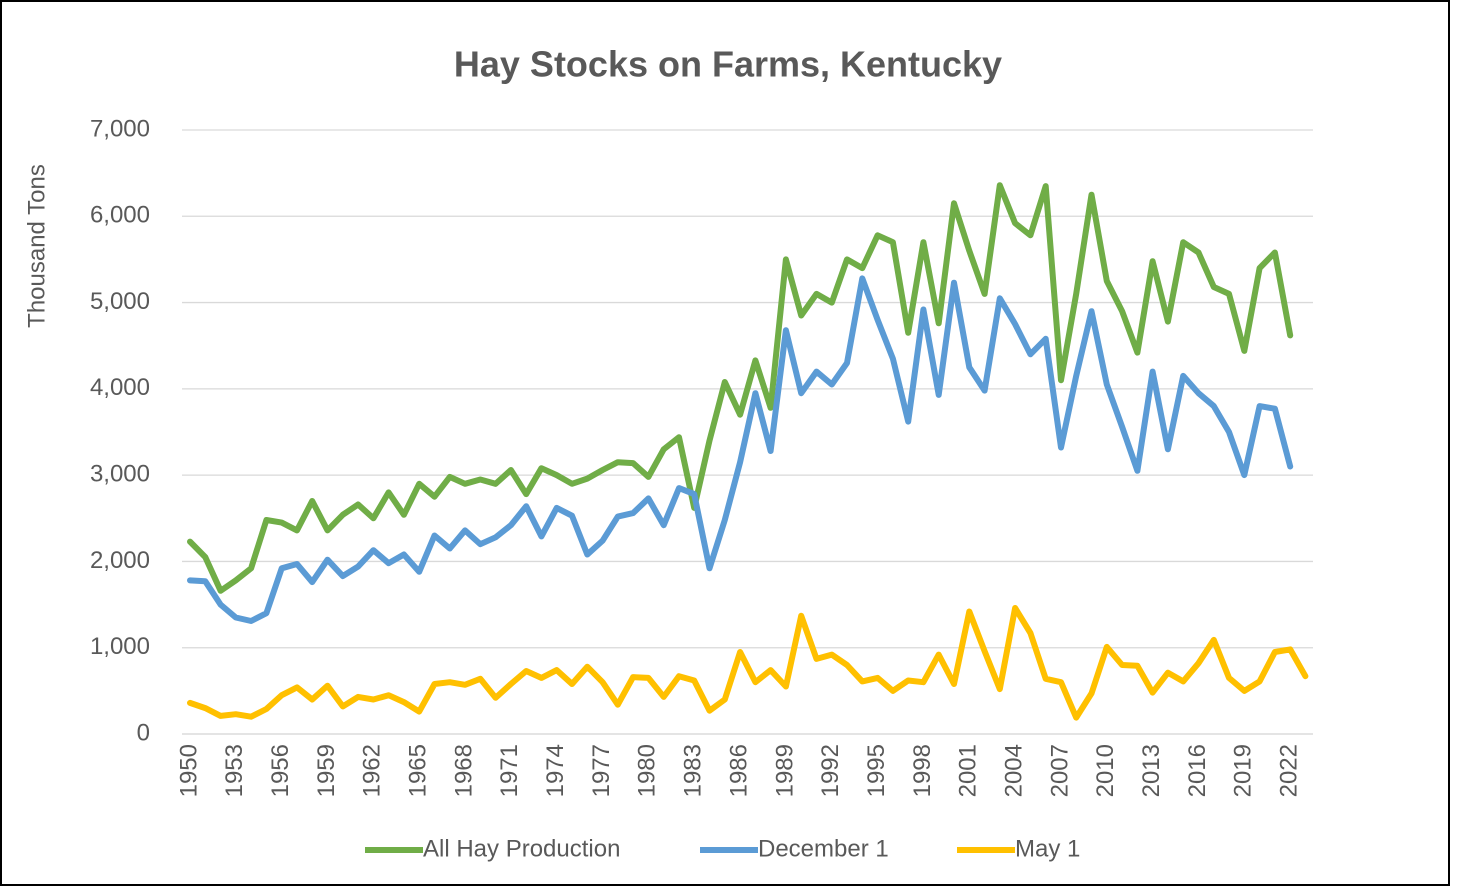 The width and height of the screenshot is (1457, 886). Describe the element at coordinates (372, 770) in the screenshot. I see `x-tick-label: 1962` at that location.